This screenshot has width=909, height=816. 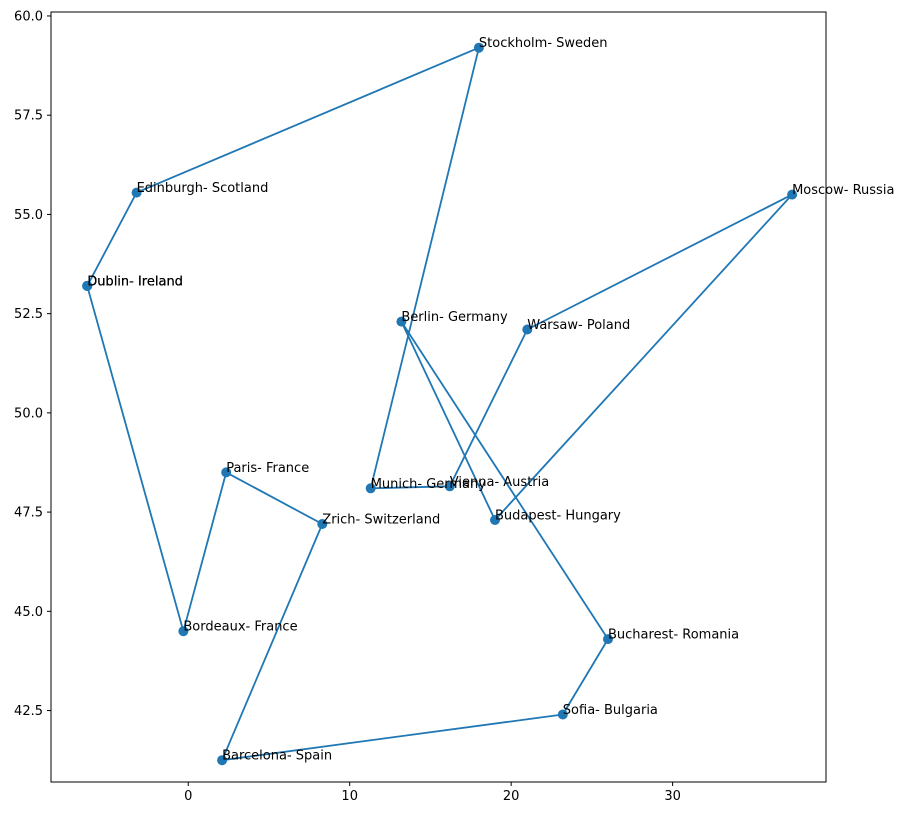 What do you see at coordinates (349, 796) in the screenshot?
I see `x-tick-label: 10` at bounding box center [349, 796].